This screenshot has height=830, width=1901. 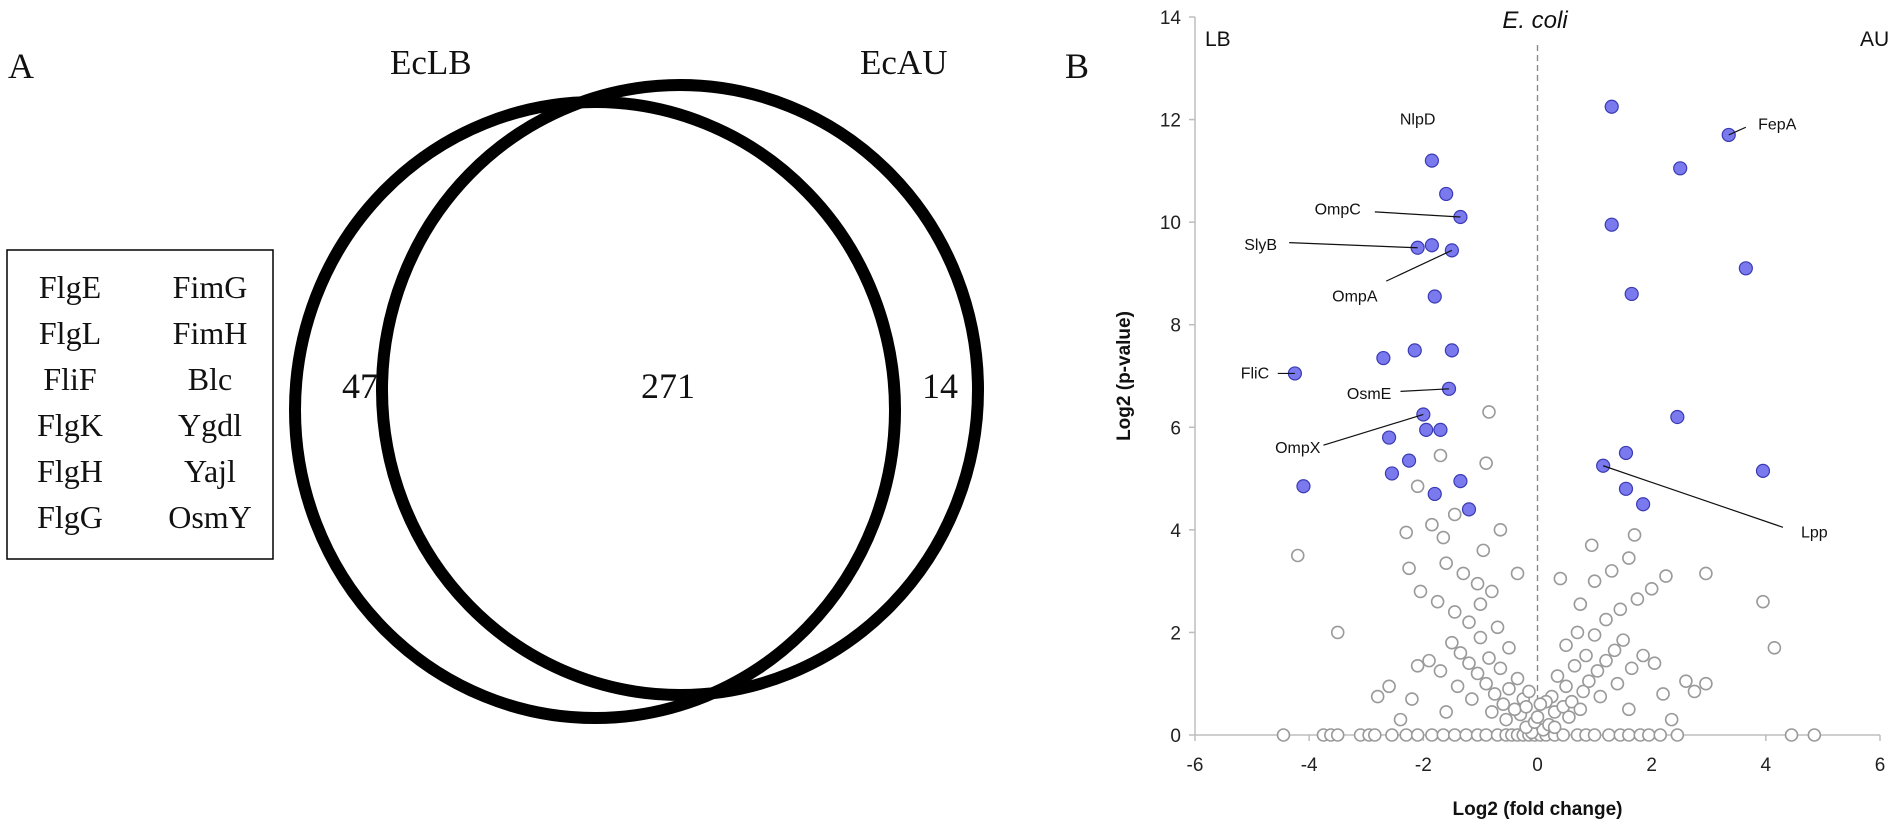 What do you see at coordinates (1777, 125) in the screenshot?
I see `annotation-label: FepA` at bounding box center [1777, 125].